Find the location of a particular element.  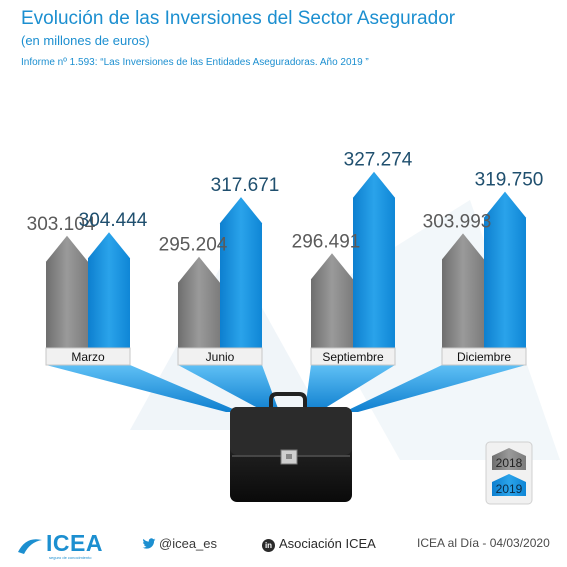

linkedin-name: Asociación ICEA is located at coordinates (327, 543).